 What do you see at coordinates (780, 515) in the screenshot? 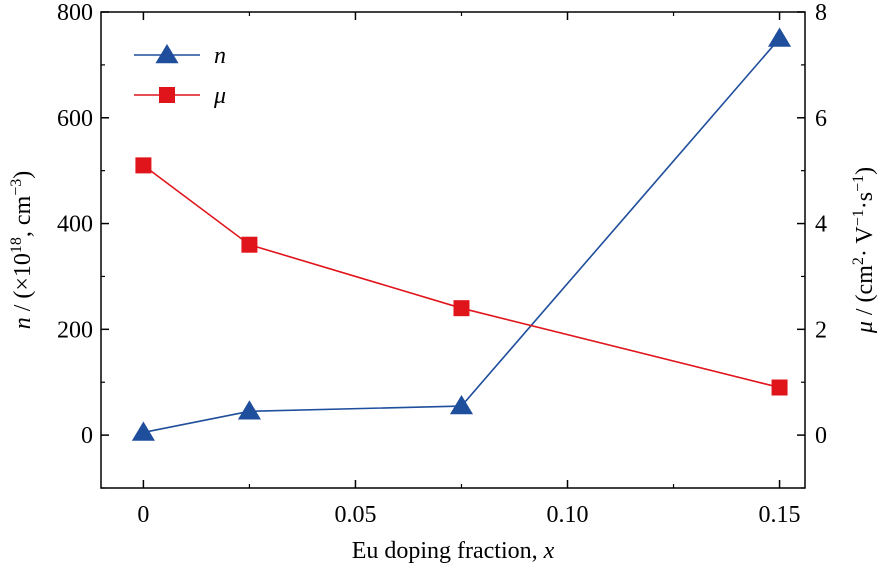
I see `x-tick-label: 0.15` at bounding box center [780, 515].